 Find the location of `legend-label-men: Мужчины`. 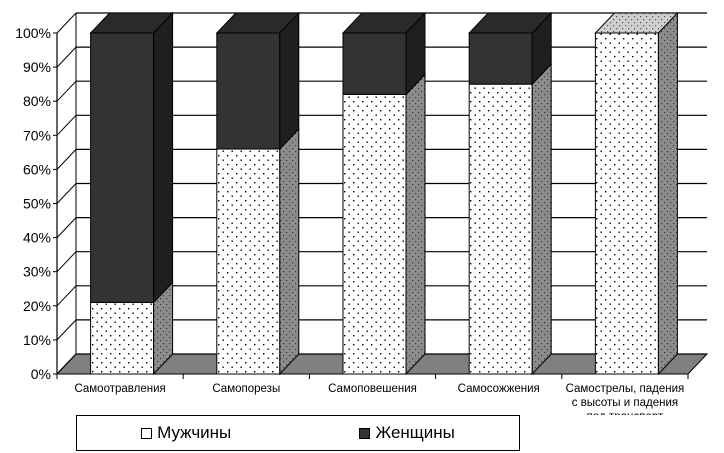

legend-label-men: Мужчины is located at coordinates (194, 432).